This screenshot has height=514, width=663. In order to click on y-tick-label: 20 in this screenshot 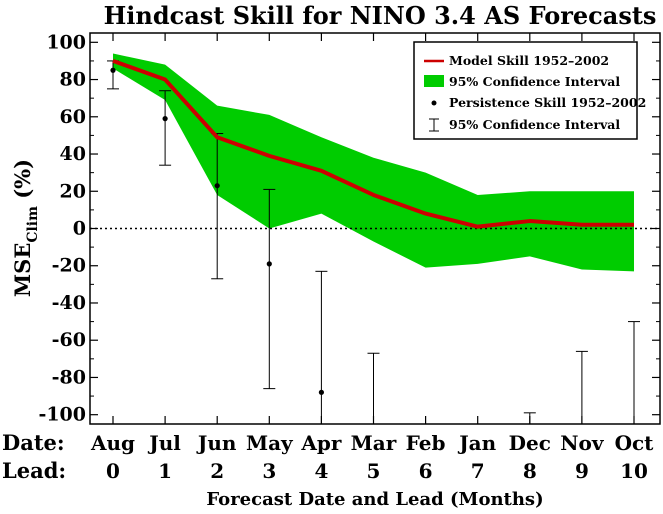, I will do `click(73, 191)`.